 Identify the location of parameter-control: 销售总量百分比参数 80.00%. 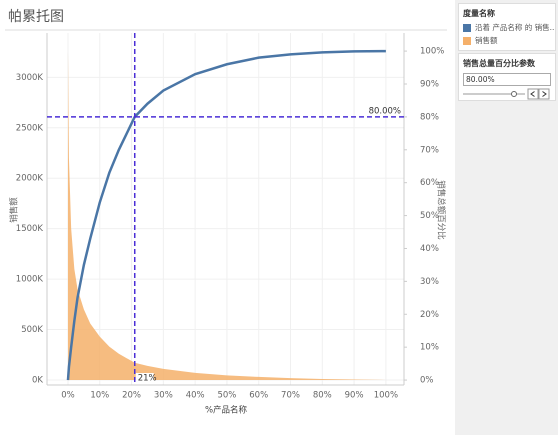
(507, 77).